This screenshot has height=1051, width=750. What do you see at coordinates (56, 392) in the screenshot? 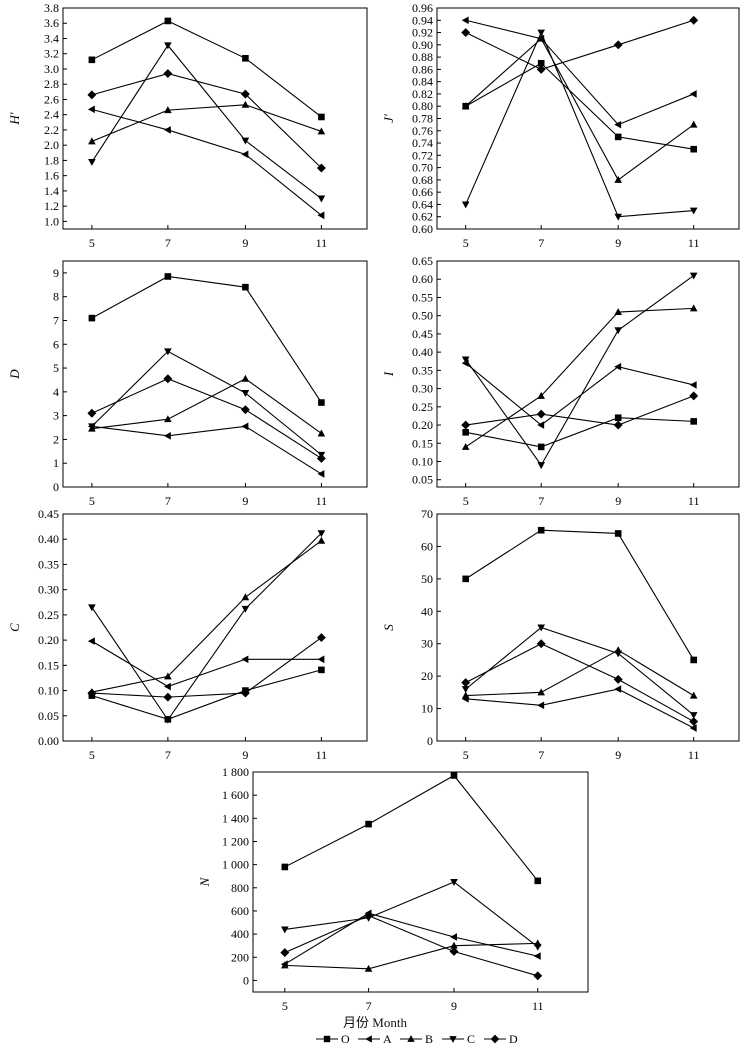
I see `y-tick-label: 4` at bounding box center [56, 392].